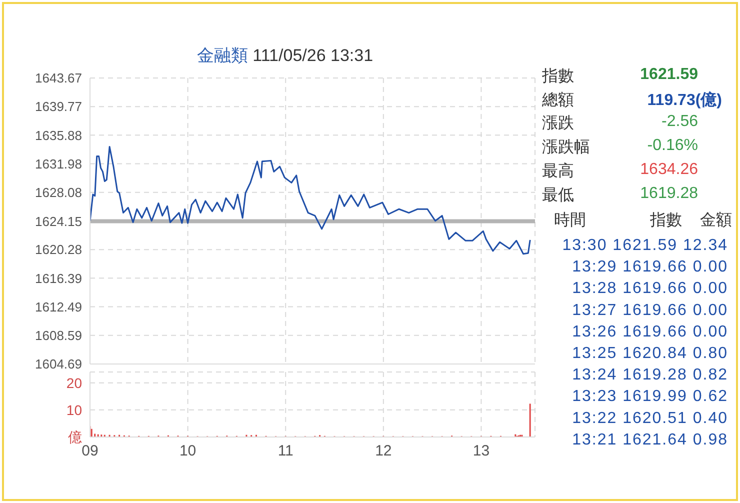 The image size is (740, 503). What do you see at coordinates (558, 196) in the screenshot?
I see `text: 最低` at bounding box center [558, 196].